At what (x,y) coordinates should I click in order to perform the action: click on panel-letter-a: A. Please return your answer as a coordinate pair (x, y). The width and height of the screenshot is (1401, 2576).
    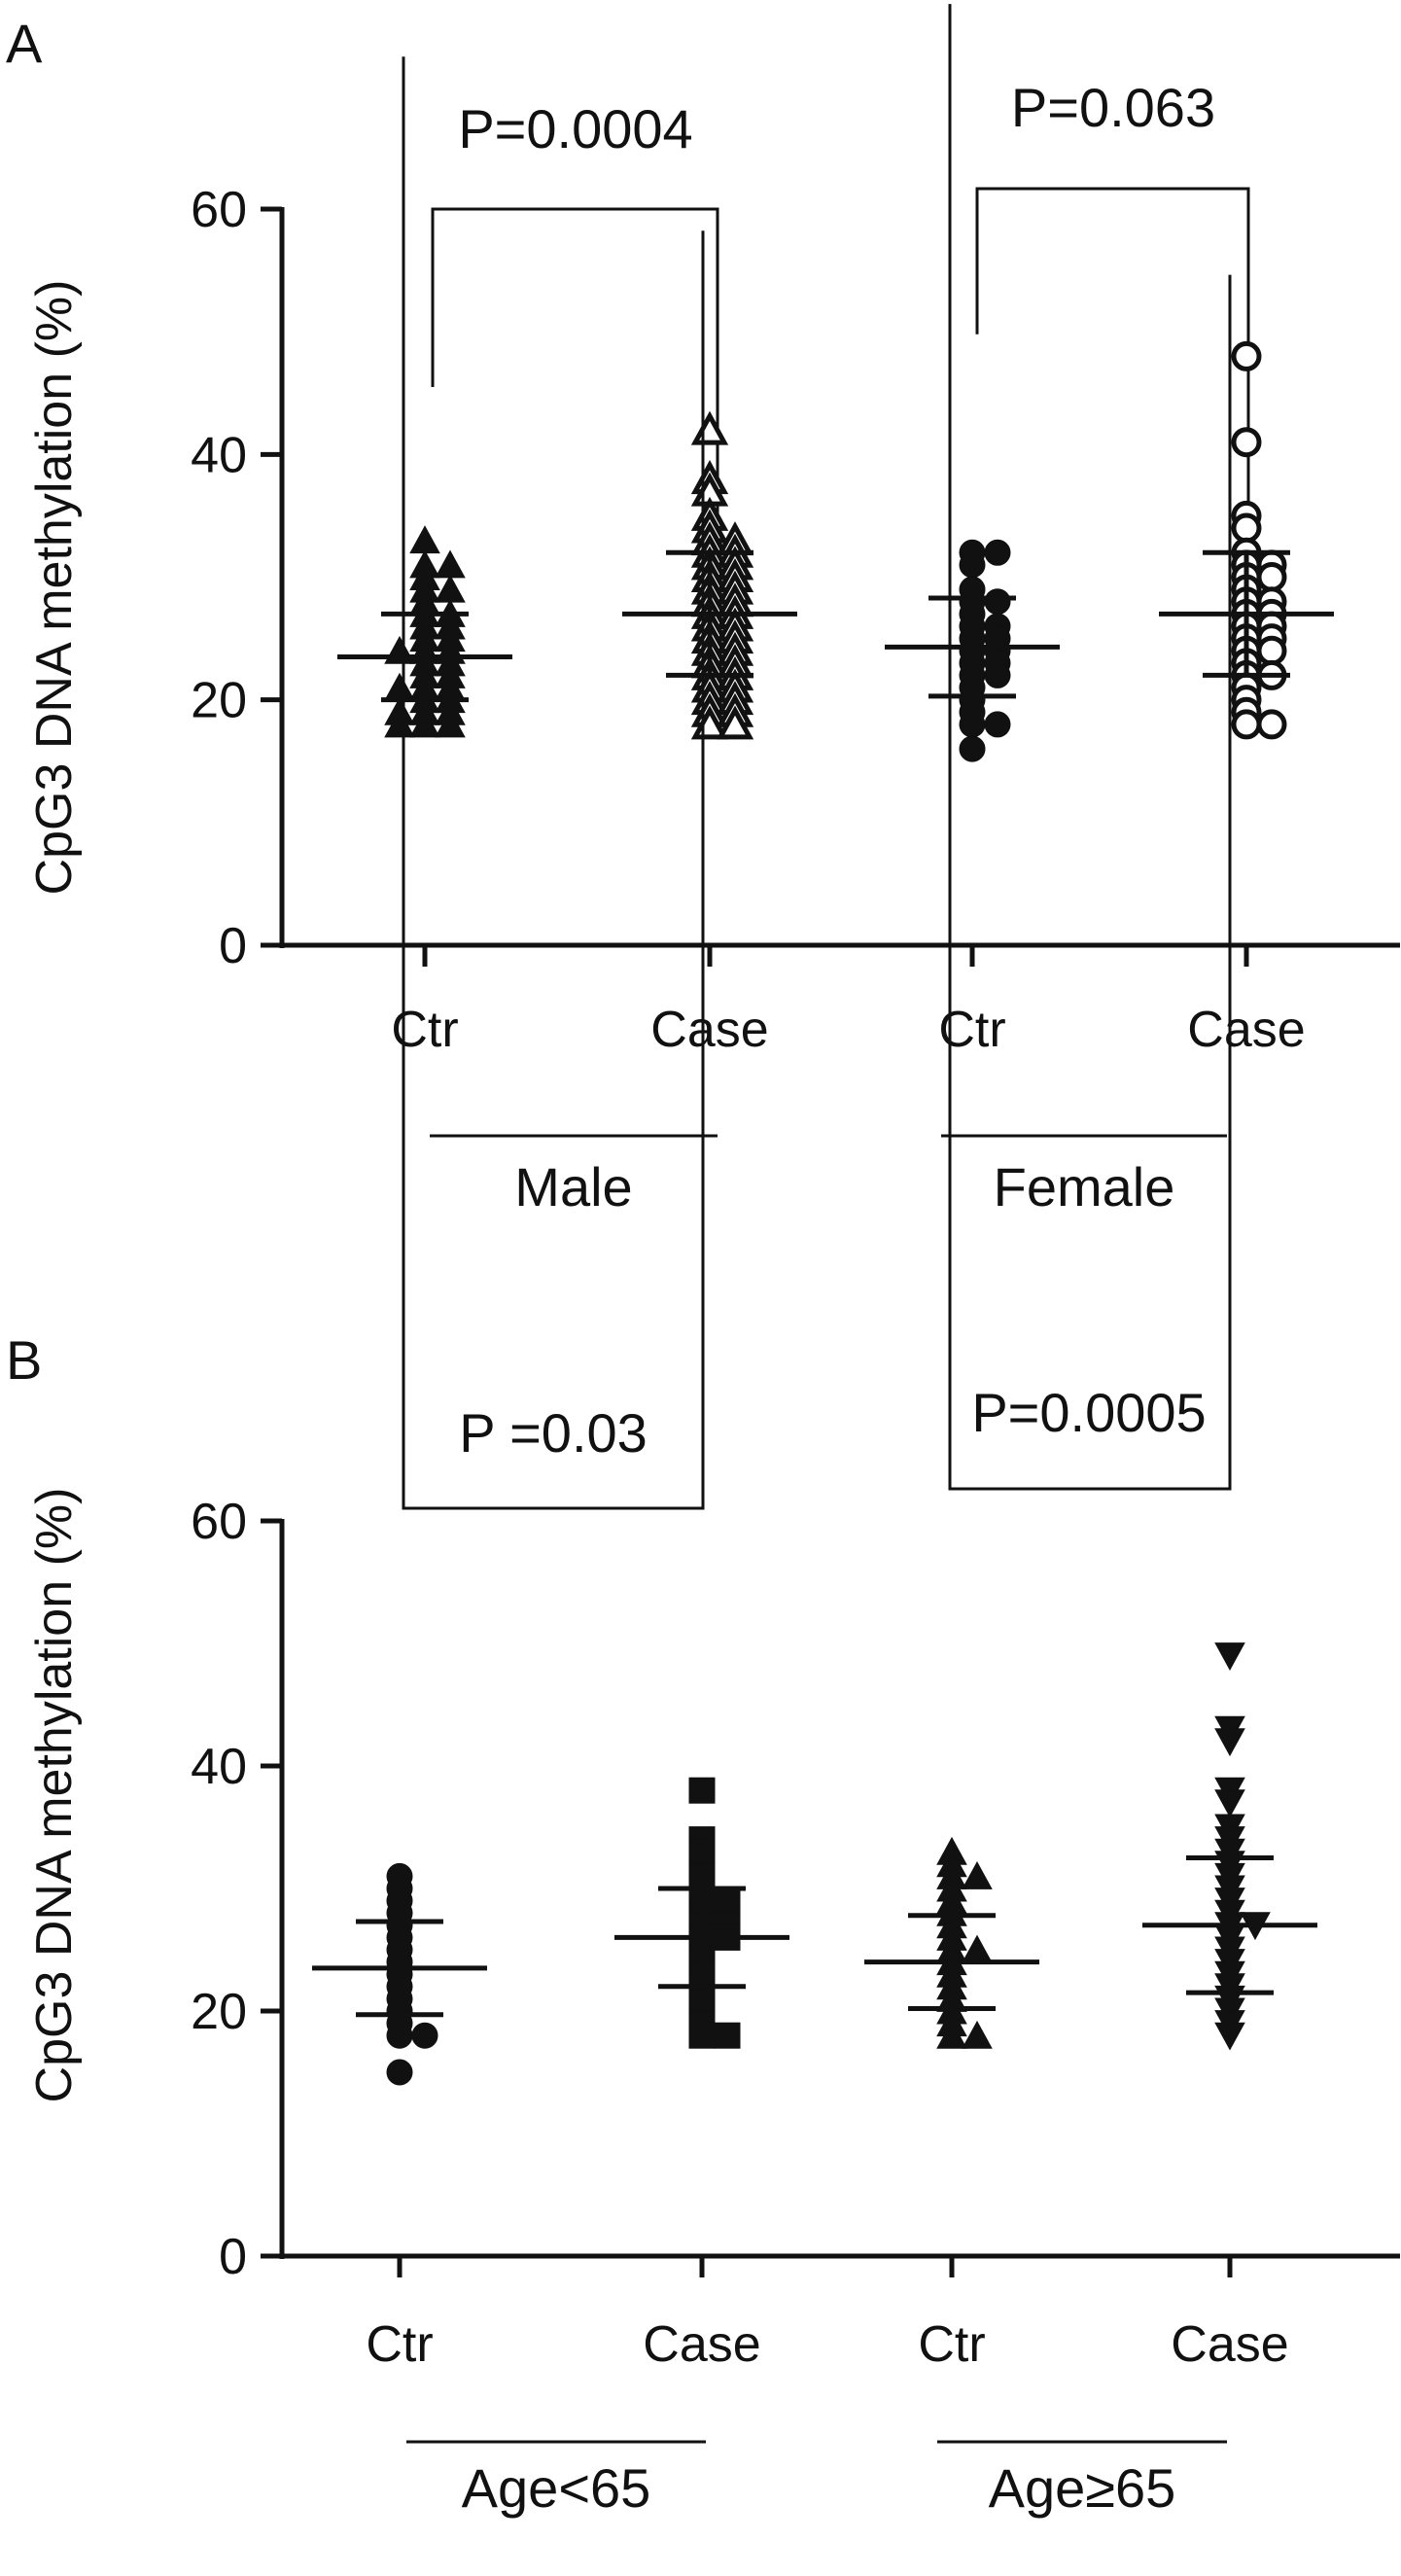
    Looking at the image, I should click on (24, 44).